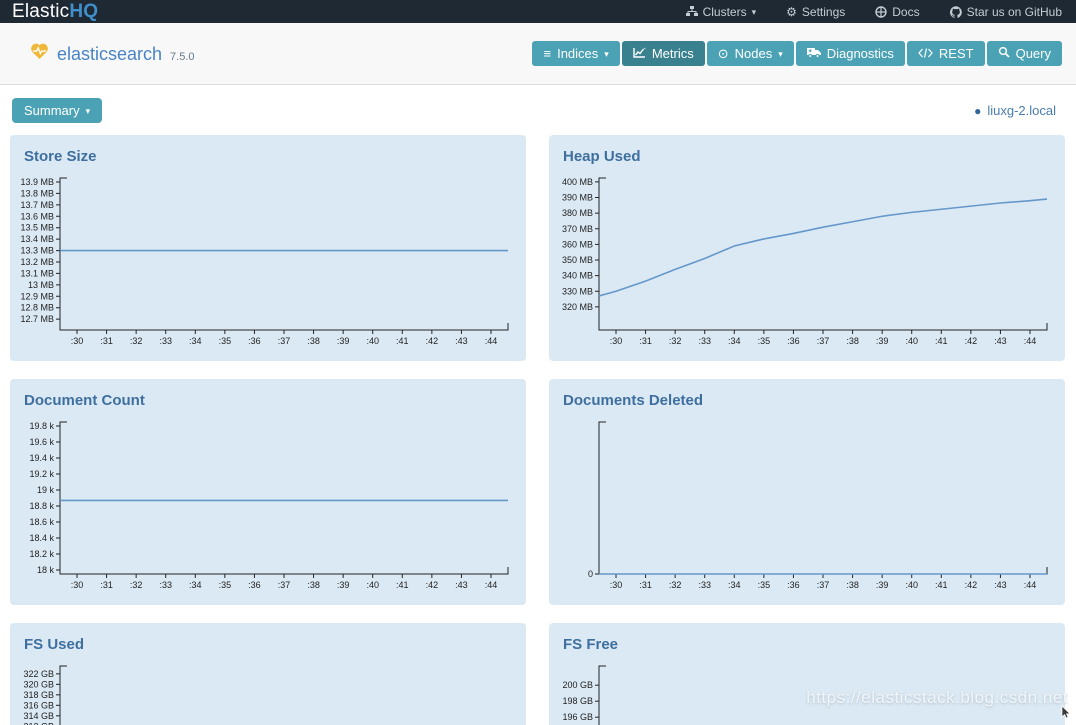 The image size is (1076, 725). What do you see at coordinates (41, 426) in the screenshot?
I see `svg-text: 19.8 k` at bounding box center [41, 426].